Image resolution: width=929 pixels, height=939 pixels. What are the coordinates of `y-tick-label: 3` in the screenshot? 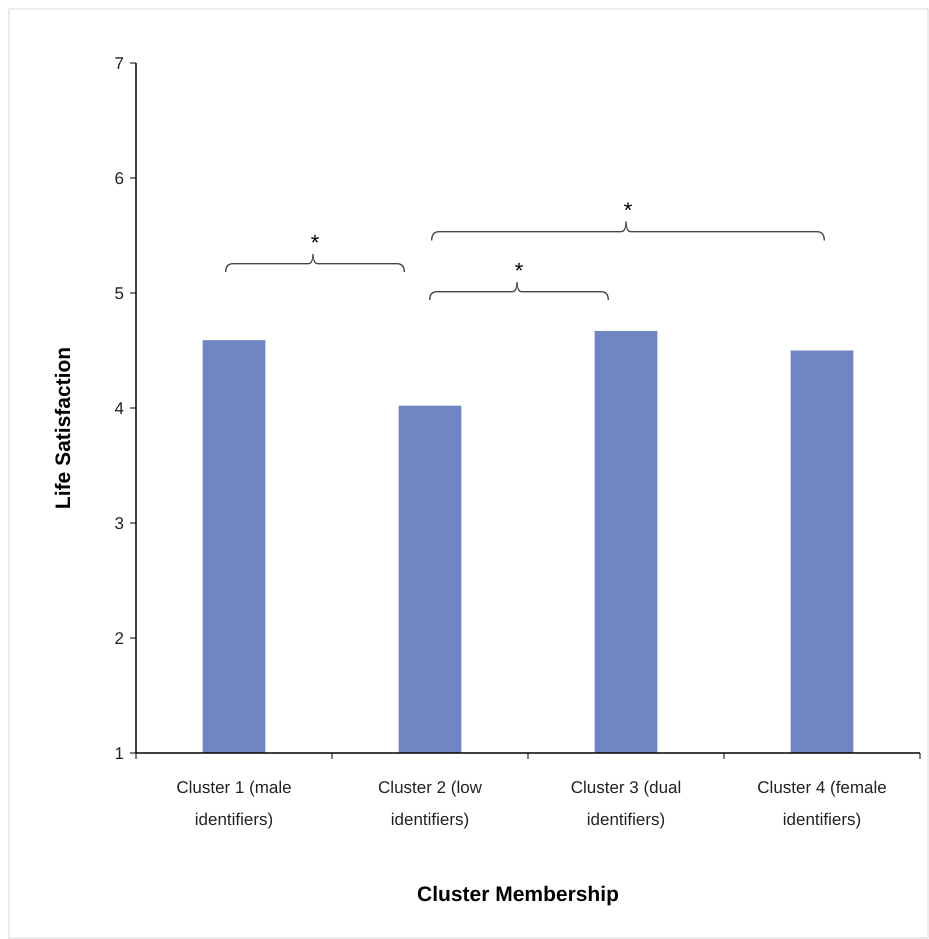 It's located at (119, 523).